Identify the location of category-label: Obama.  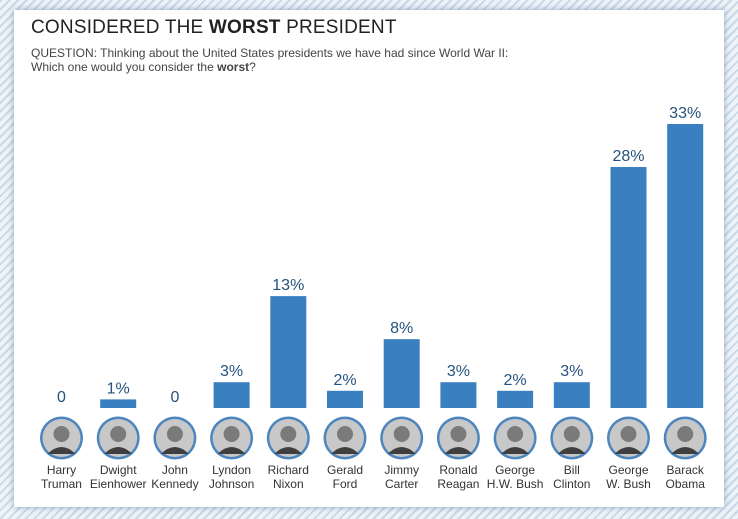
(686, 484).